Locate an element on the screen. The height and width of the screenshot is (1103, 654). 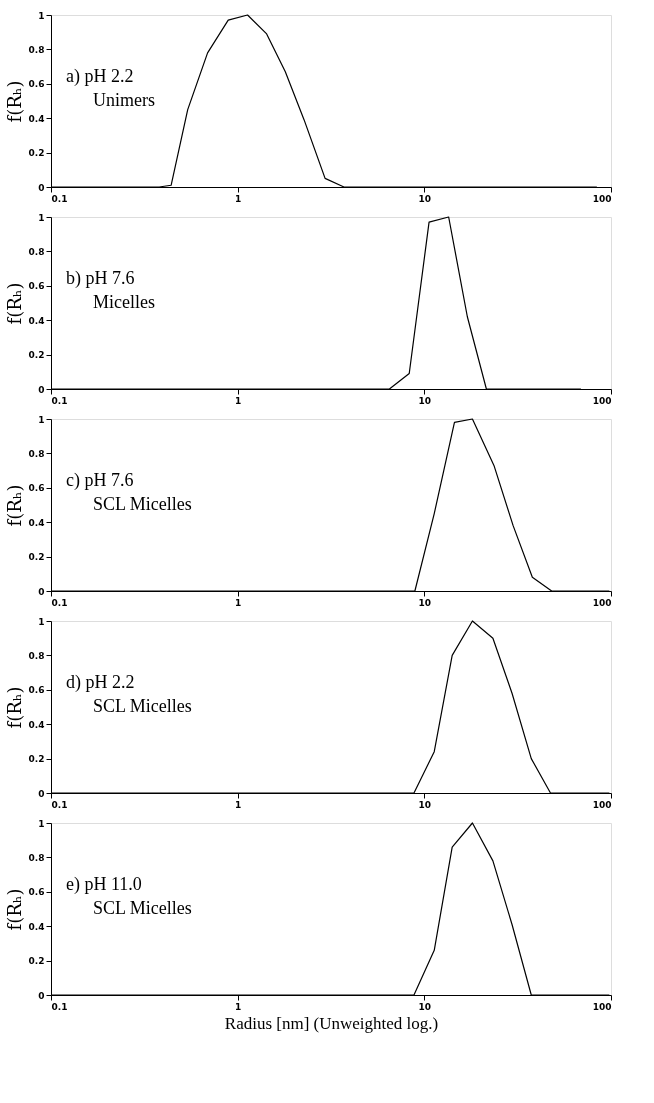
x-axis-title: Radius [nm] (Unweighted log.) is located at coordinates (331, 1023).